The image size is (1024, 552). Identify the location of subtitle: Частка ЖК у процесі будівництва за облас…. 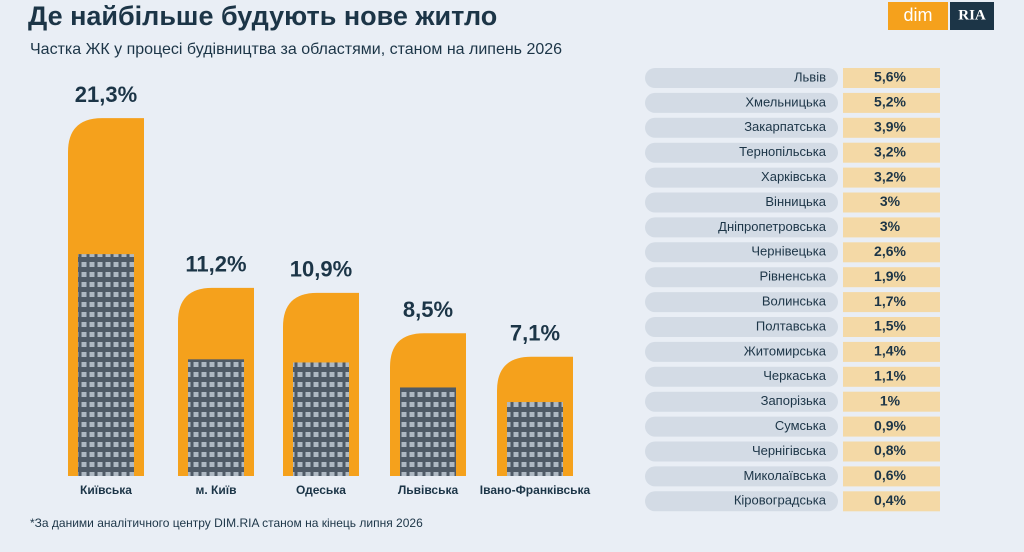
(296, 49).